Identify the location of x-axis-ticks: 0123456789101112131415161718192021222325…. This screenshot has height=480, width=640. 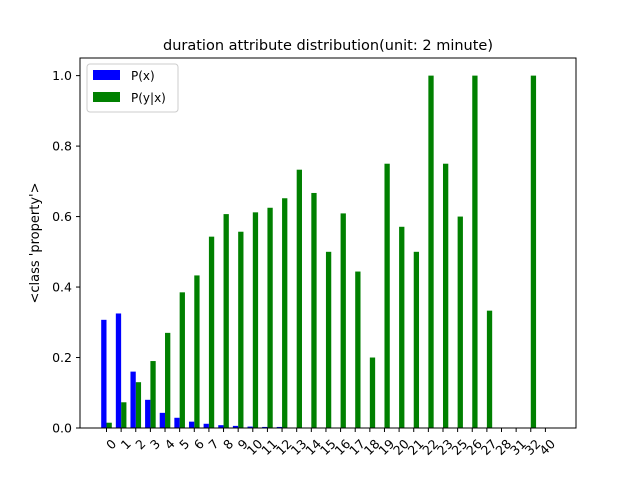
(330, 443).